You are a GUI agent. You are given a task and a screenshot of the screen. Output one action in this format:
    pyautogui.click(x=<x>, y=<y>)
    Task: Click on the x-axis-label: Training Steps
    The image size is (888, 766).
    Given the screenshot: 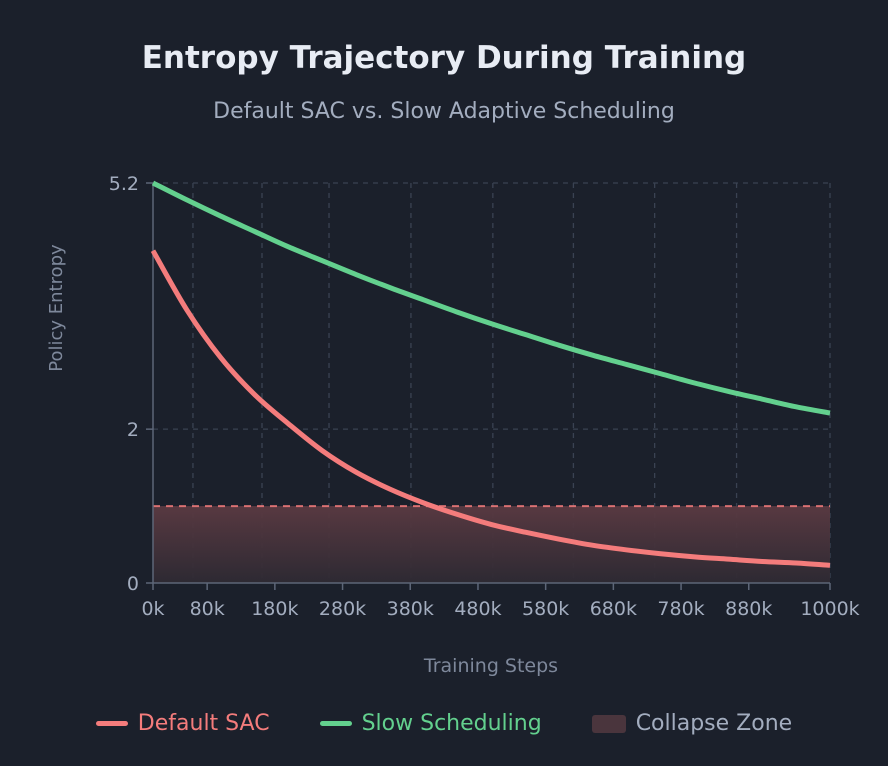 What is the action you would take?
    pyautogui.click(x=490, y=666)
    